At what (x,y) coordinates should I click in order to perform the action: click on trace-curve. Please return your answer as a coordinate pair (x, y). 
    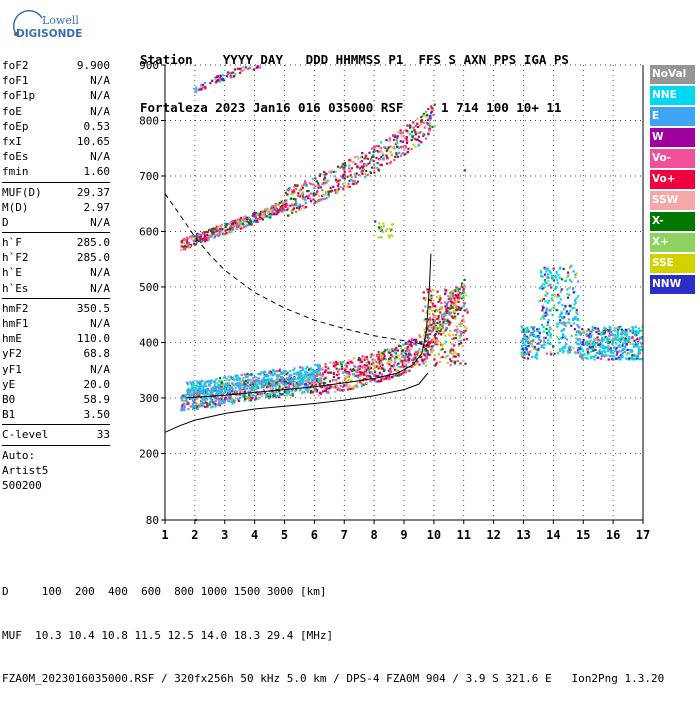
    Looking at the image, I should click on (308, 326).